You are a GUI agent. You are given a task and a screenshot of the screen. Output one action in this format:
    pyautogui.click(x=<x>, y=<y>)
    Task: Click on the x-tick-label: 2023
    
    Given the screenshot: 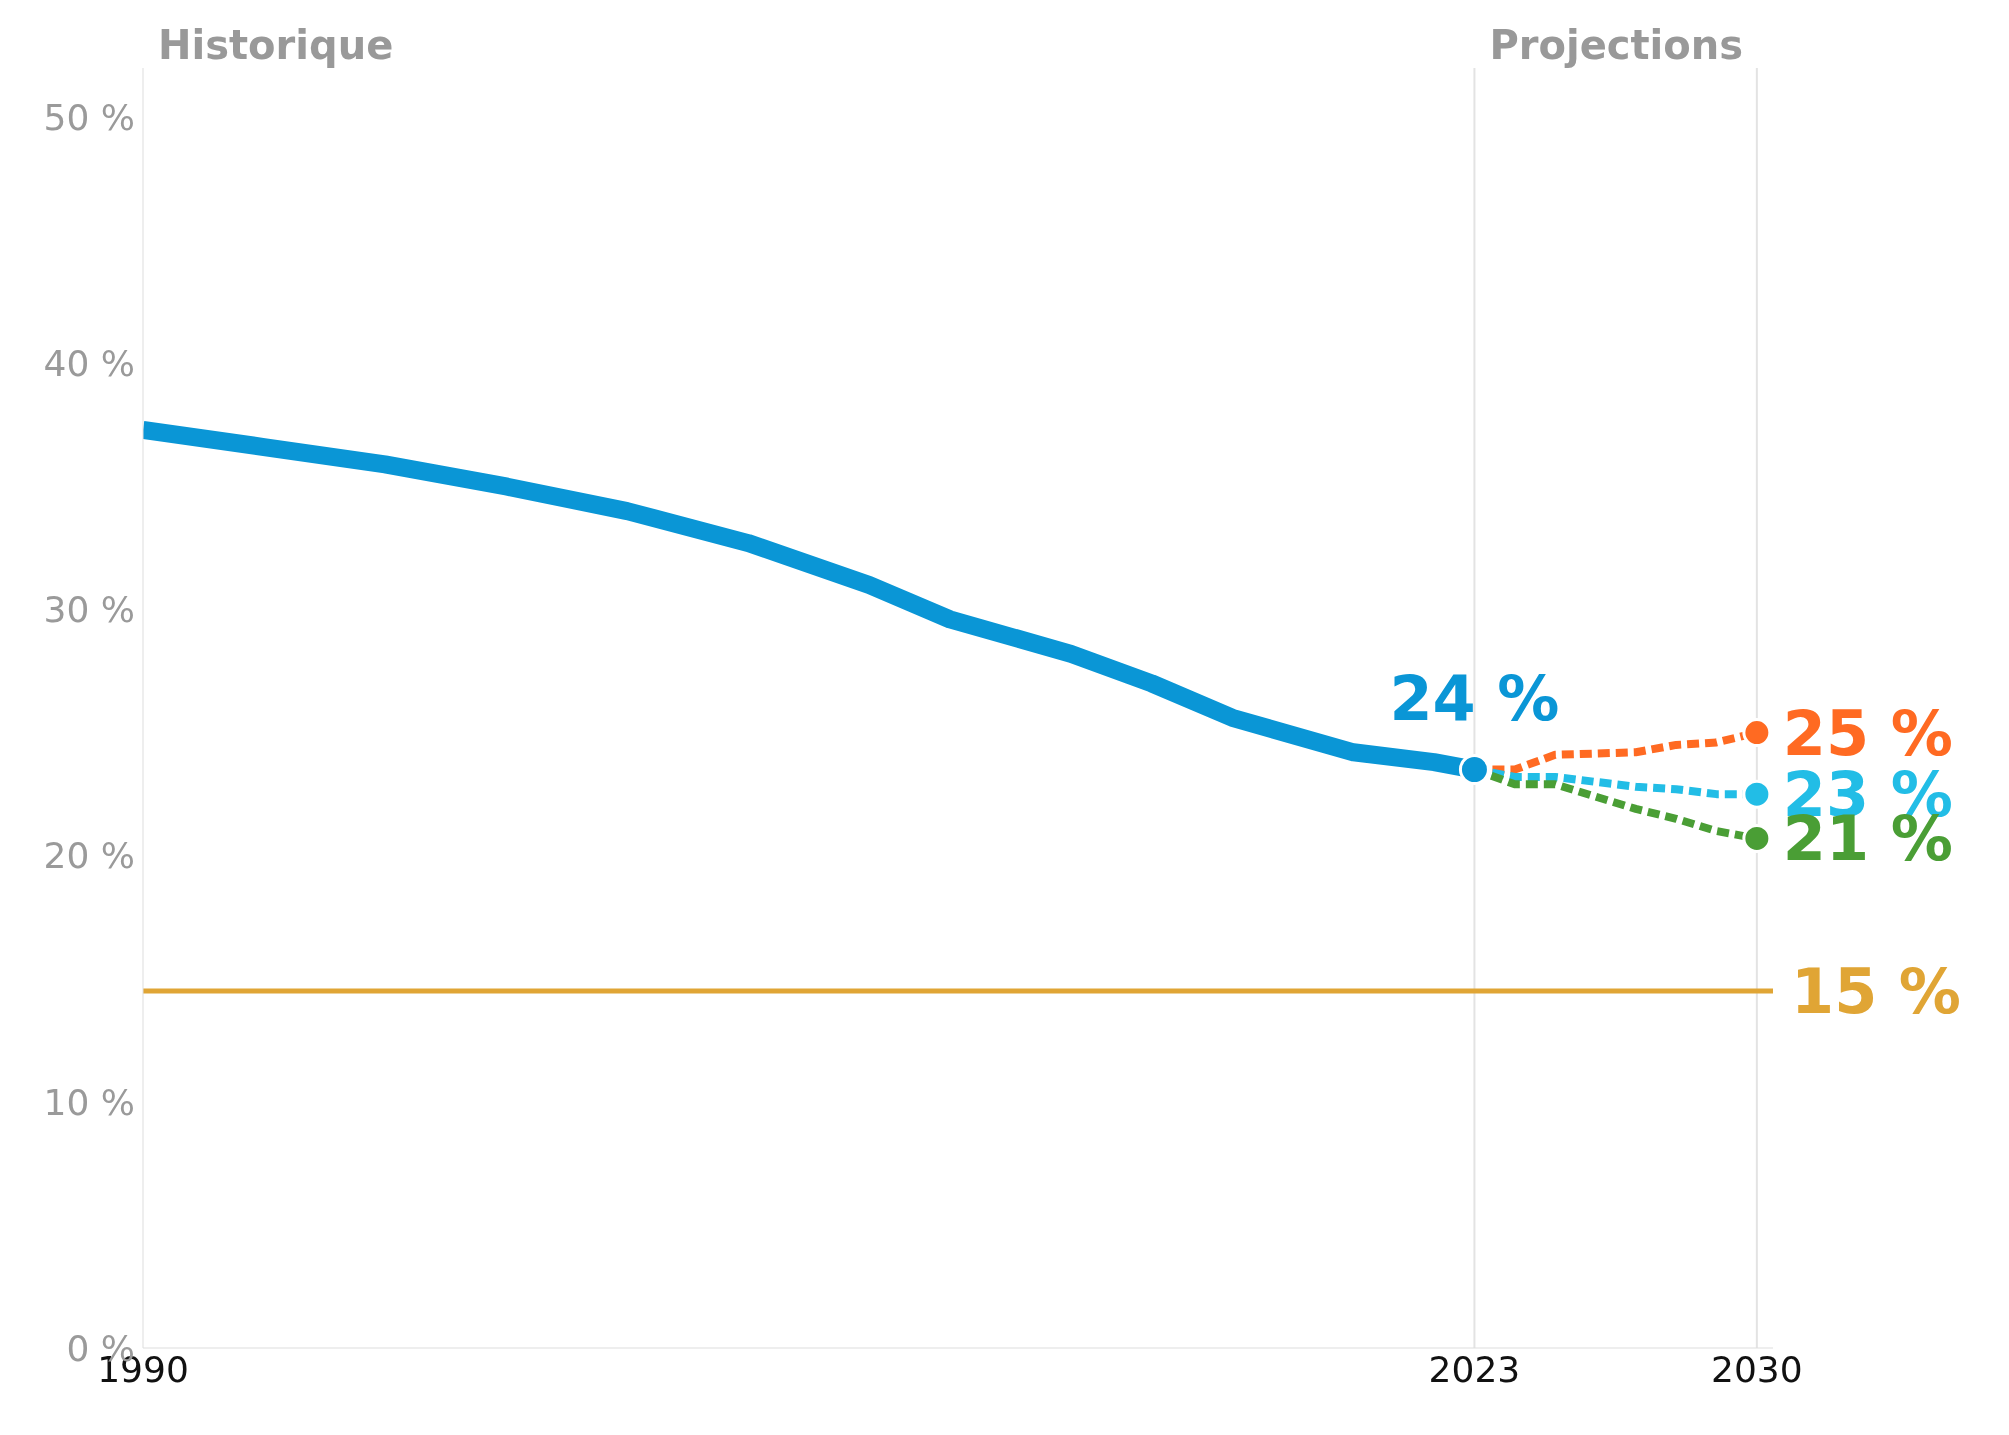 What is the action you would take?
    pyautogui.click(x=1474, y=1369)
    